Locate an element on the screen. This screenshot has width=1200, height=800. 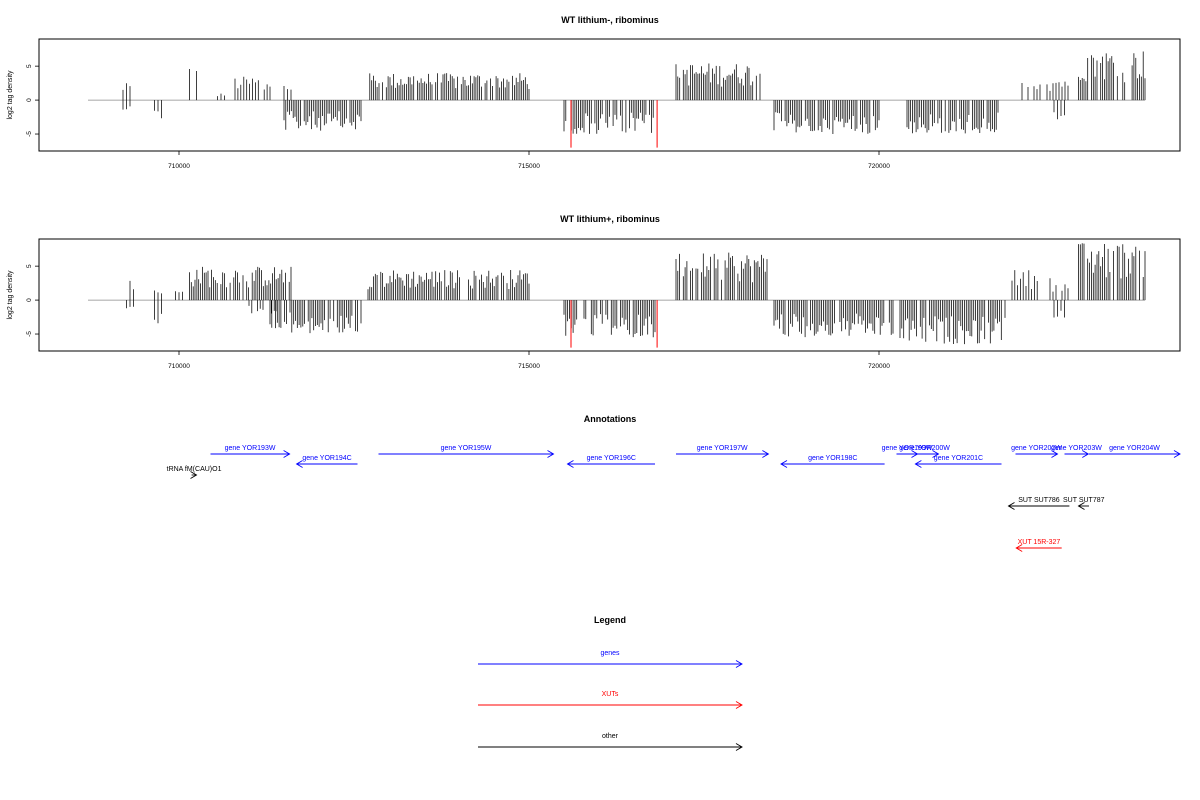
panel-title: WT lithium-, ribominus is located at coordinates (610, 20).